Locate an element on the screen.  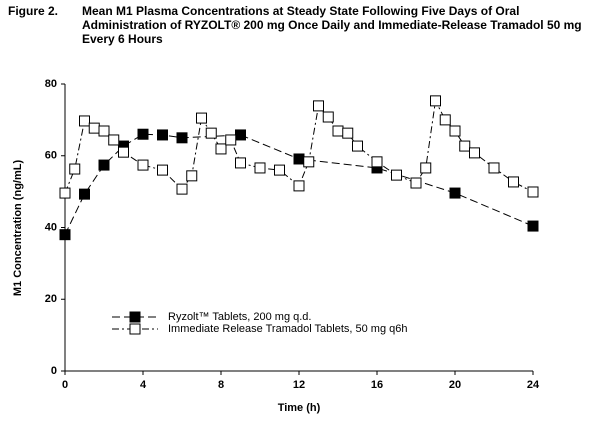
figure-label: Figure 2. is located at coordinates (33, 11).